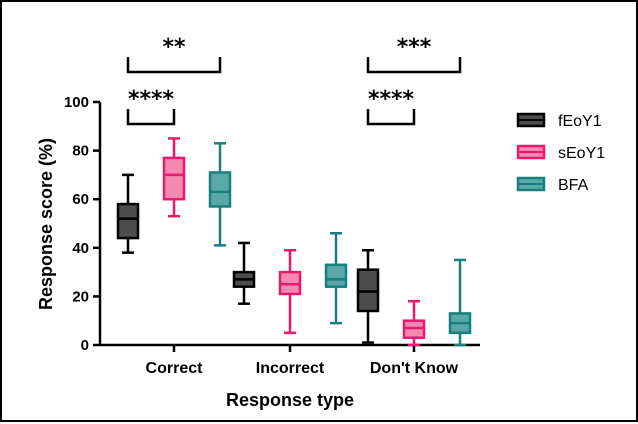 The width and height of the screenshot is (638, 424). I want to click on legend-label: fEoY1, so click(580, 121).